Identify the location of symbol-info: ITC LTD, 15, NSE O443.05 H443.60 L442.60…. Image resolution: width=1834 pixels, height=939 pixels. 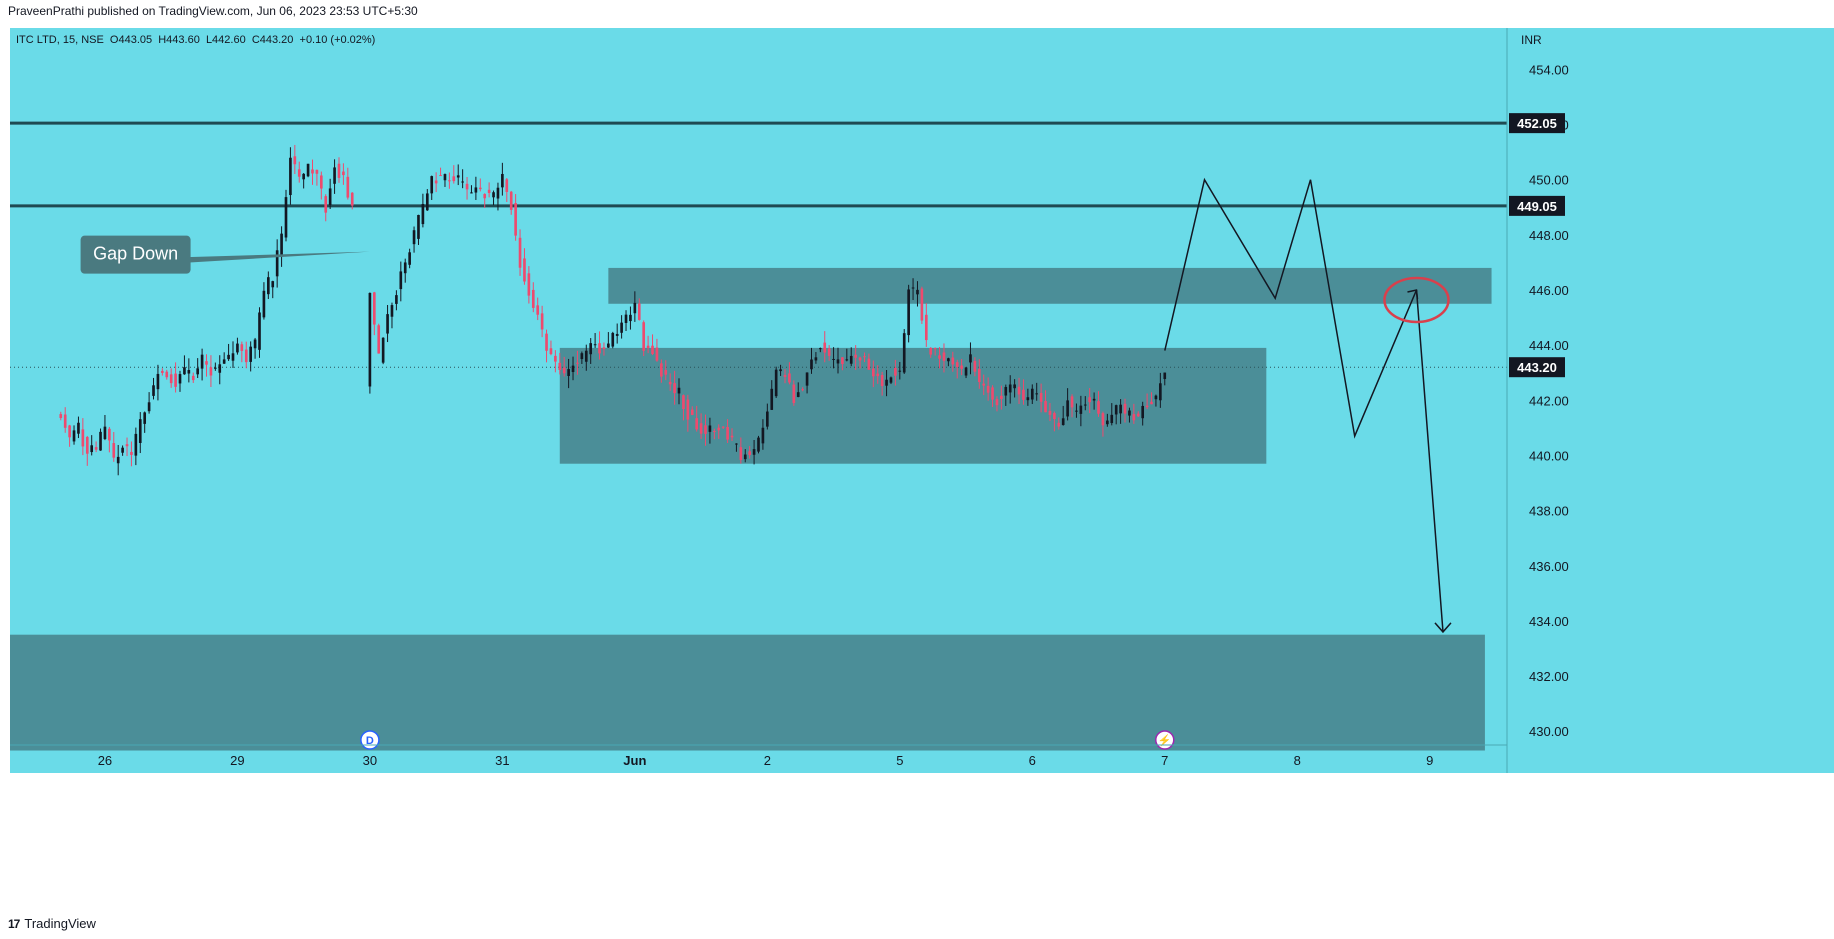
(195, 40).